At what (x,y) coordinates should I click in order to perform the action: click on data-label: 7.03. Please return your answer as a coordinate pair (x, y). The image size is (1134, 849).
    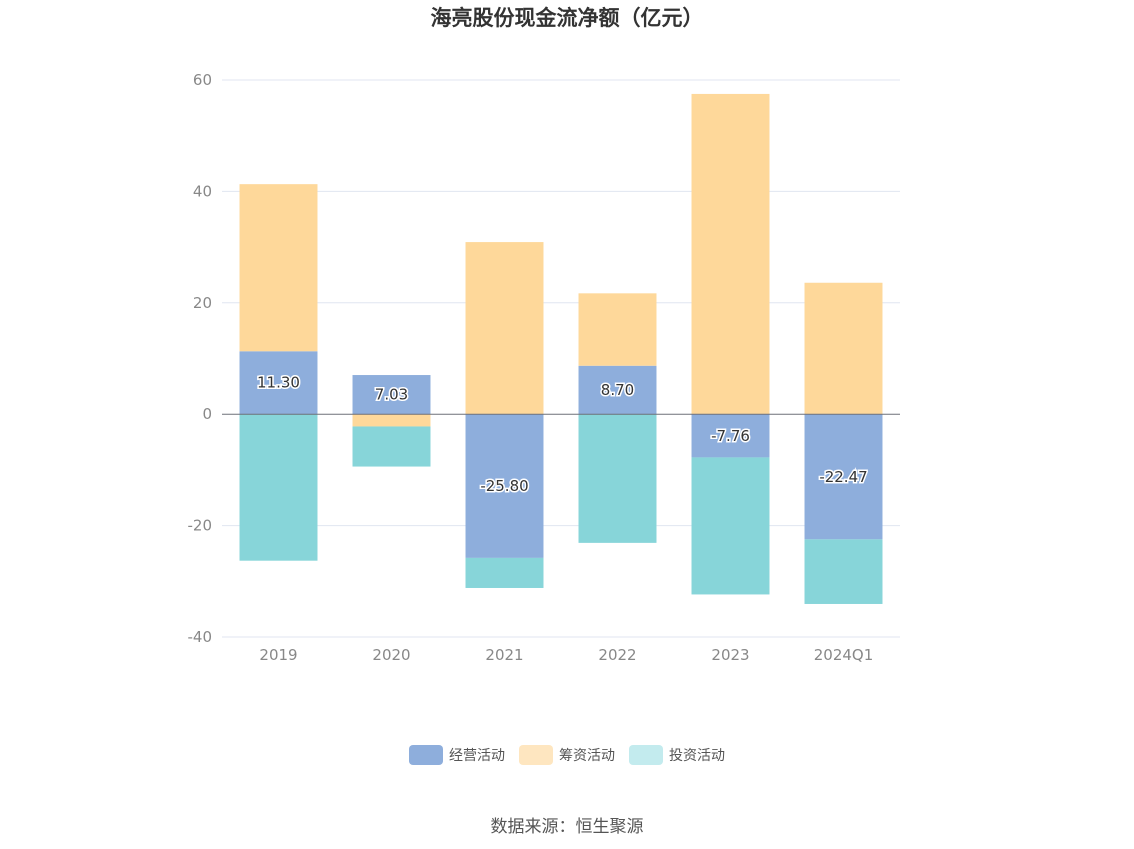
    Looking at the image, I should click on (391, 395).